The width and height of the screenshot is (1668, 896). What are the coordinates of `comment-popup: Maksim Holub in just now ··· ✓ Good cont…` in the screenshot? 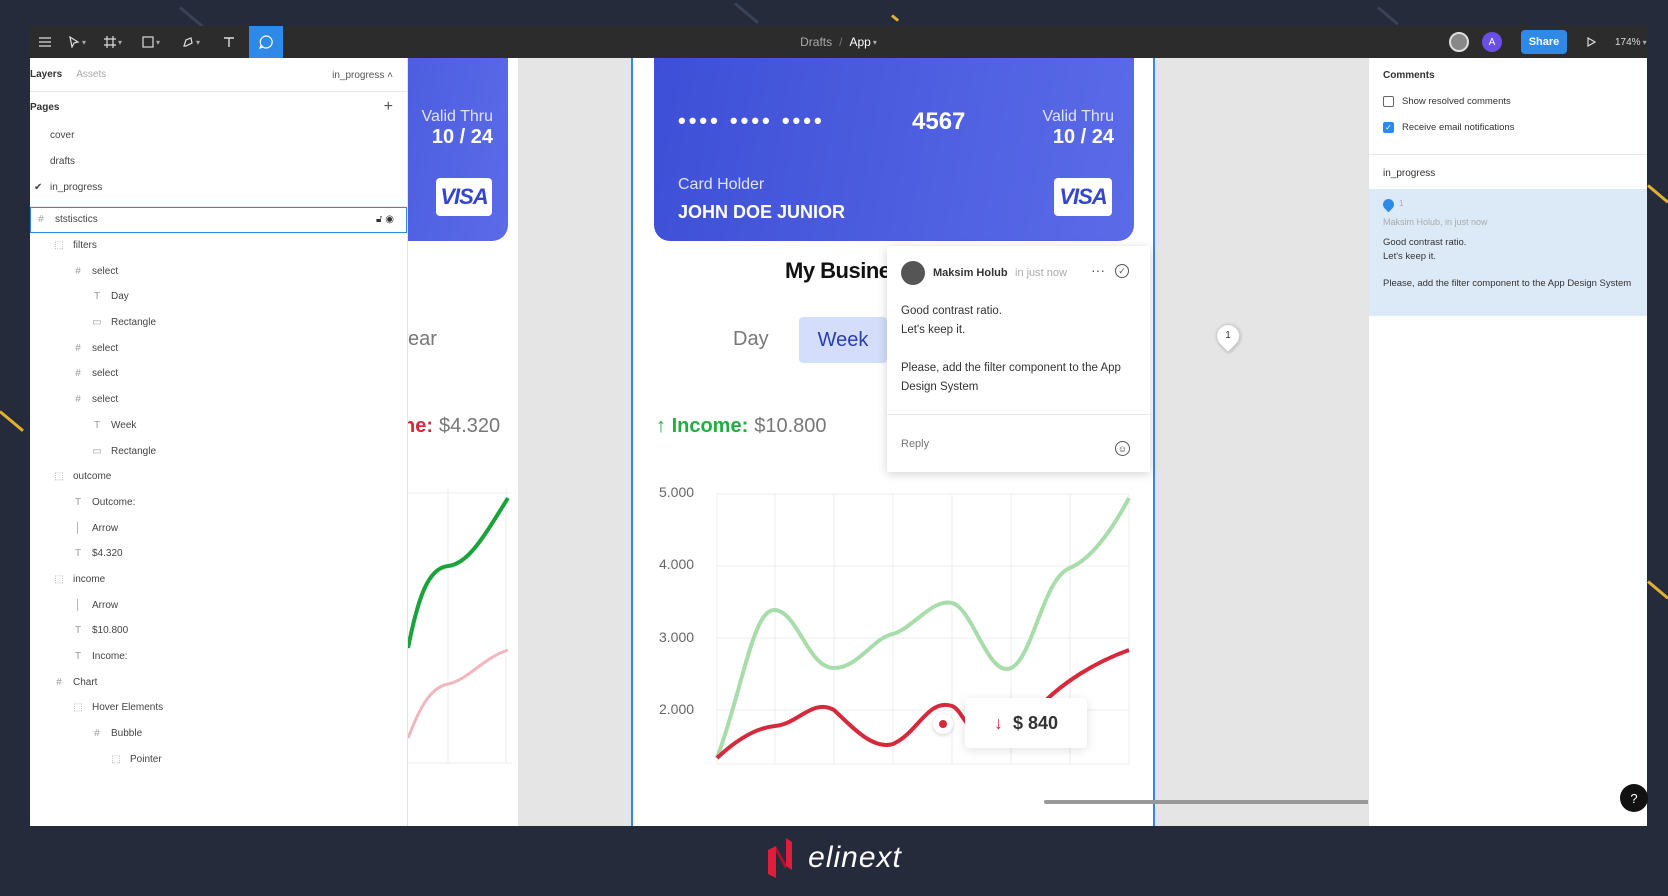 It's located at (1018, 359).